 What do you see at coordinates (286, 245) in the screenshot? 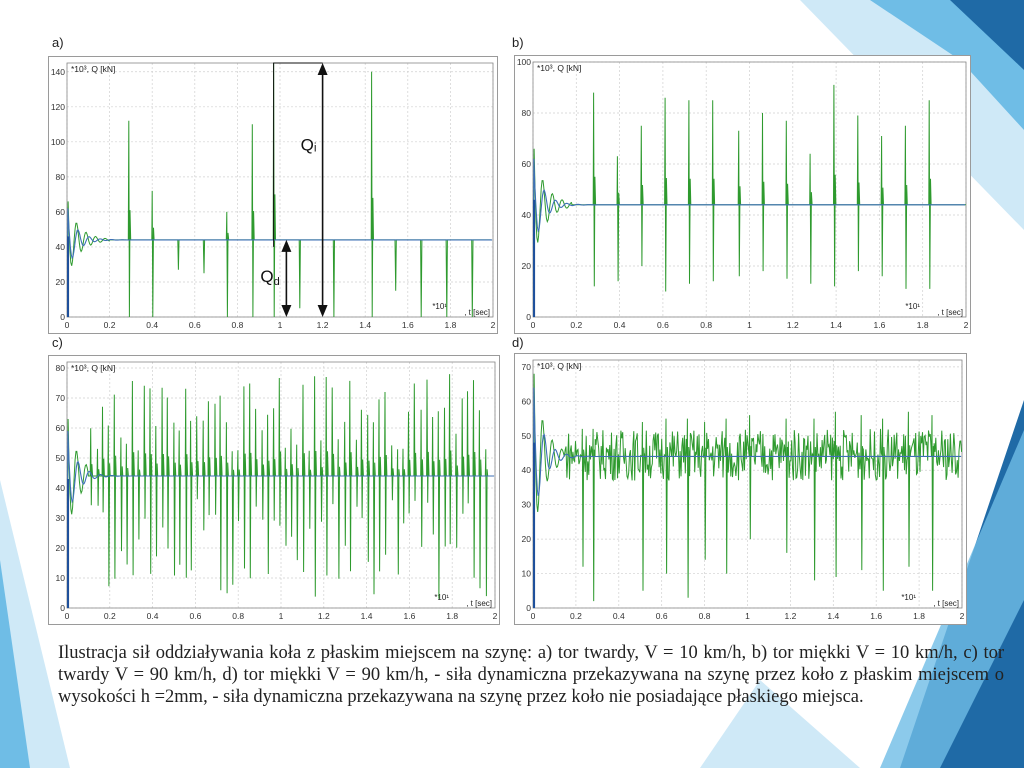
I see `arrow-head-up-icon` at bounding box center [286, 245].